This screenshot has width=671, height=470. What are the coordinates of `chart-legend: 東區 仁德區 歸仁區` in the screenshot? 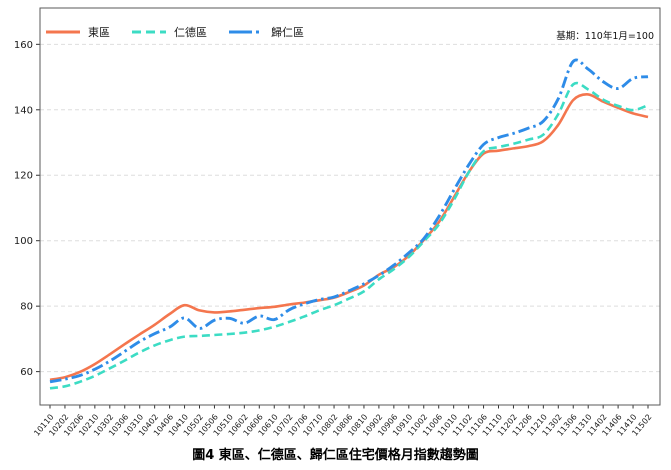 It's located at (175, 32).